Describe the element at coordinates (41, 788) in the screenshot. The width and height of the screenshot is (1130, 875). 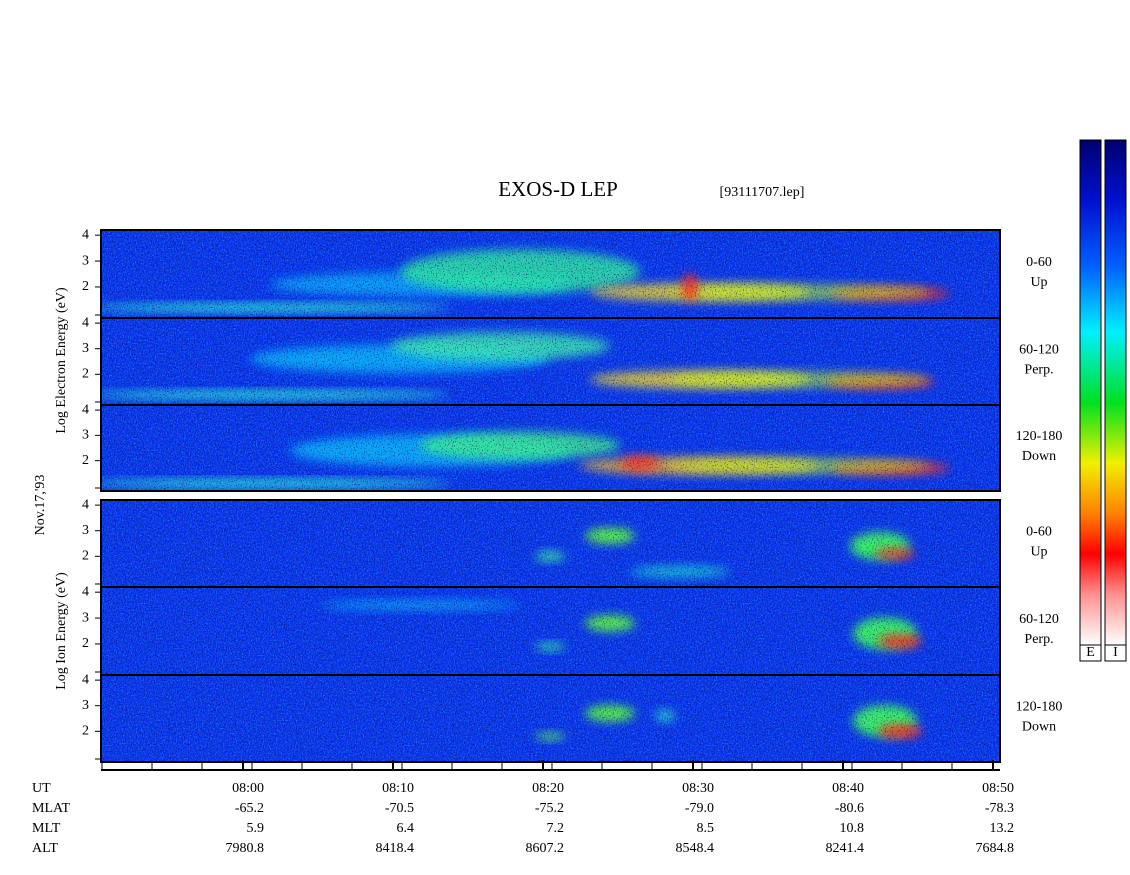
I see `row-label: UT` at that location.